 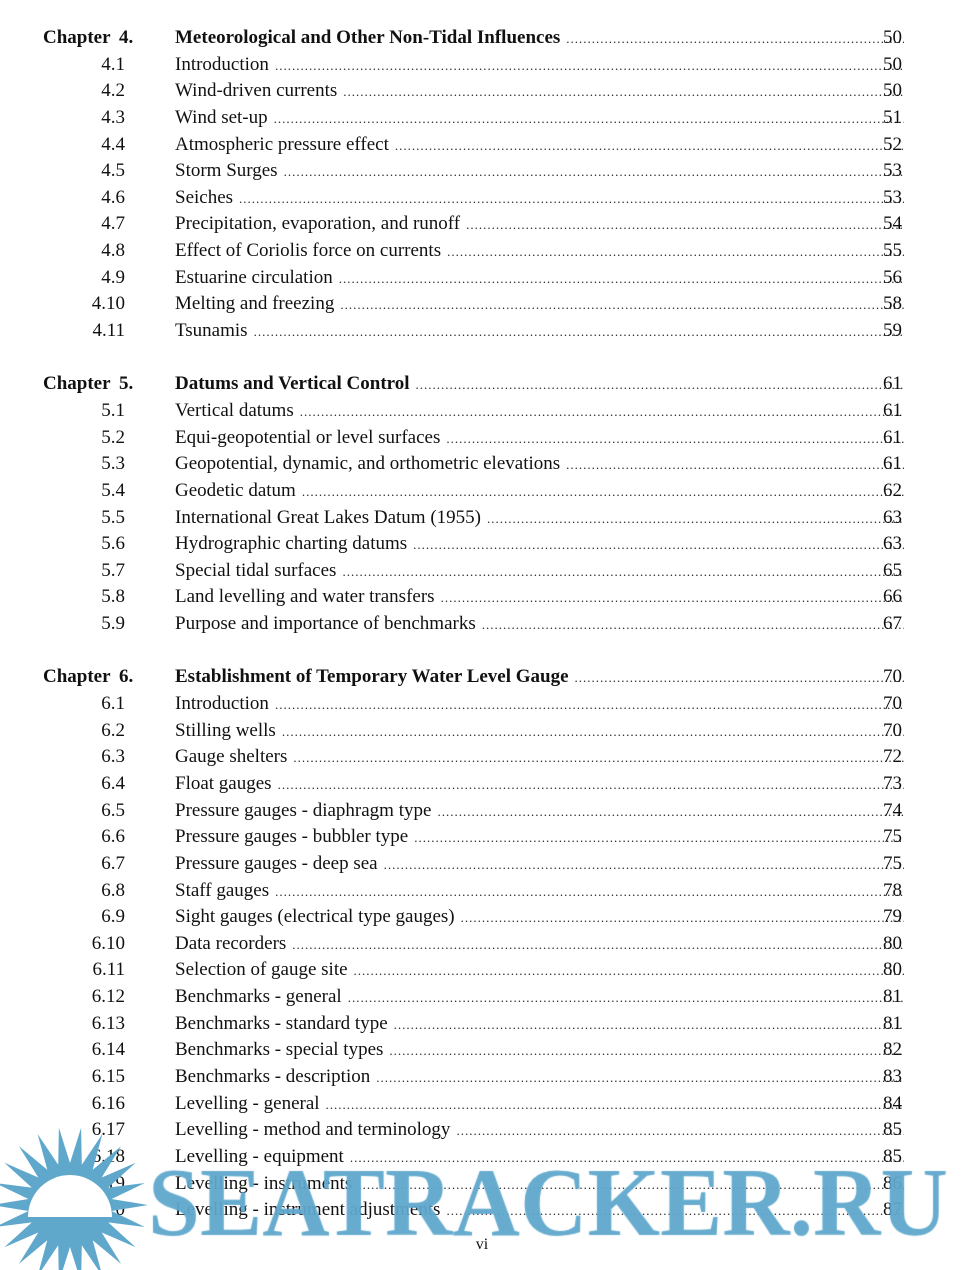 I want to click on section-entry: 6.14 Benchmarks - special types 82, so click(x=482, y=1050).